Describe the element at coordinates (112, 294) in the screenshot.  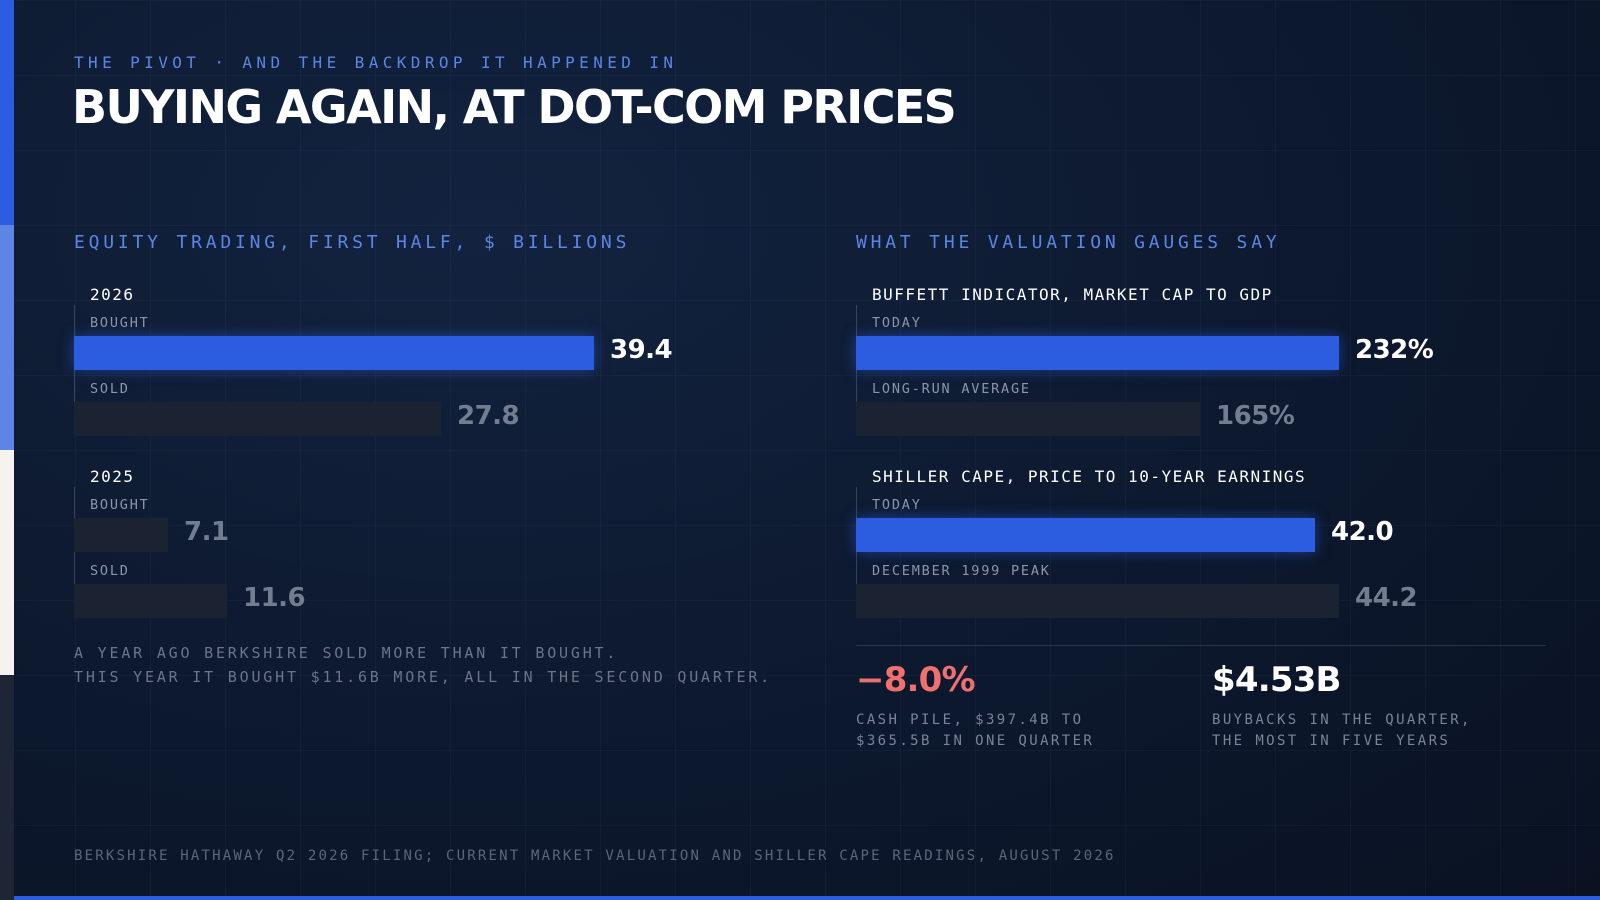
I see `group-label-2026: 2026` at that location.